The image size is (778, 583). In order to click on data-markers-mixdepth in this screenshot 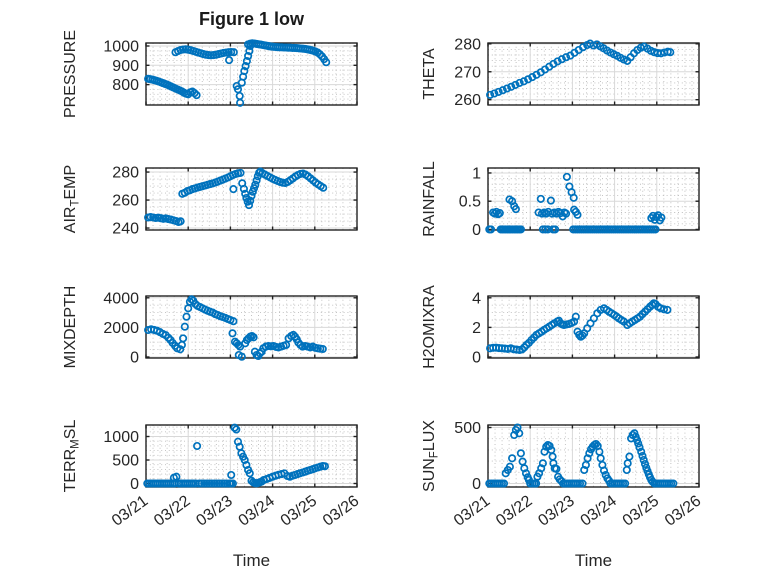, I will do `click(235, 328)`.